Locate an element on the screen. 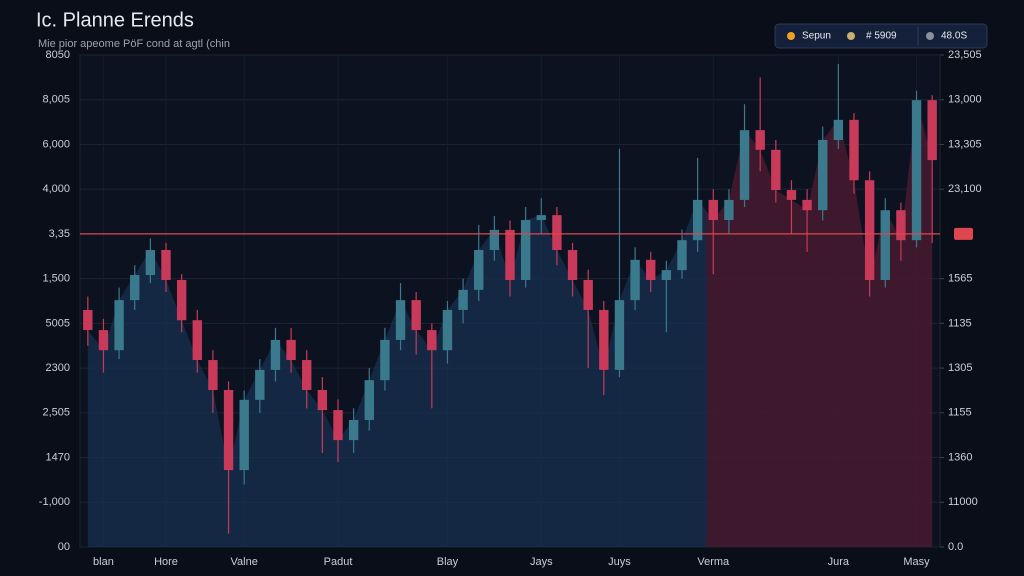  x-tick-label: Jura is located at coordinates (839, 562).